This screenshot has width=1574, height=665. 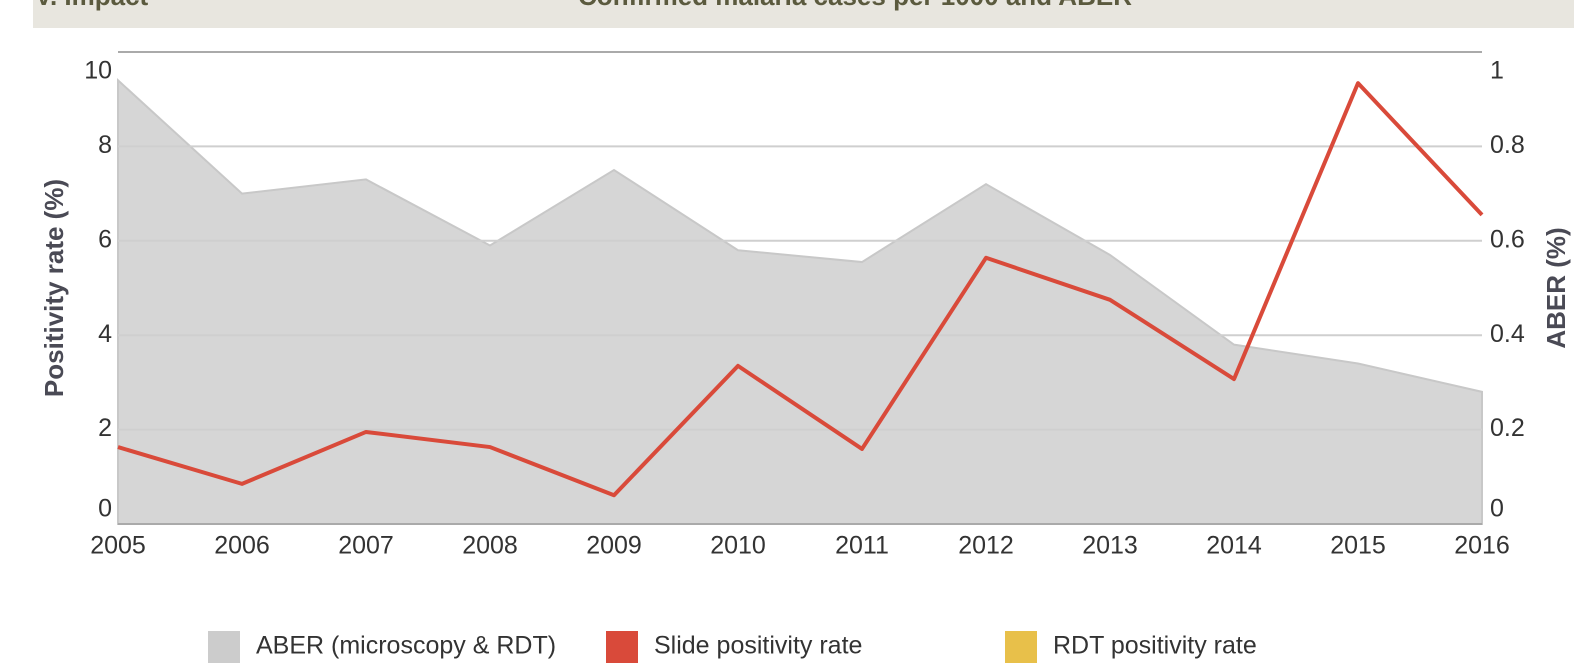 What do you see at coordinates (738, 546) in the screenshot?
I see `x-tick-label: 2010` at bounding box center [738, 546].